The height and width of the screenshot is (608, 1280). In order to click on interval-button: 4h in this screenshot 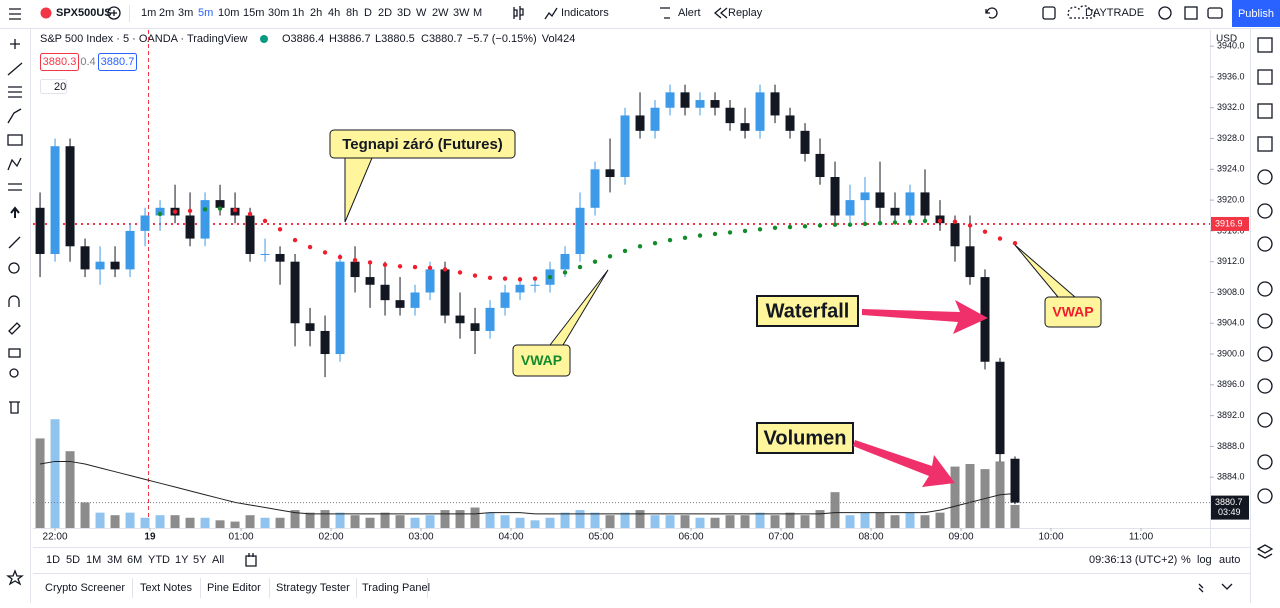, I will do `click(334, 13)`.